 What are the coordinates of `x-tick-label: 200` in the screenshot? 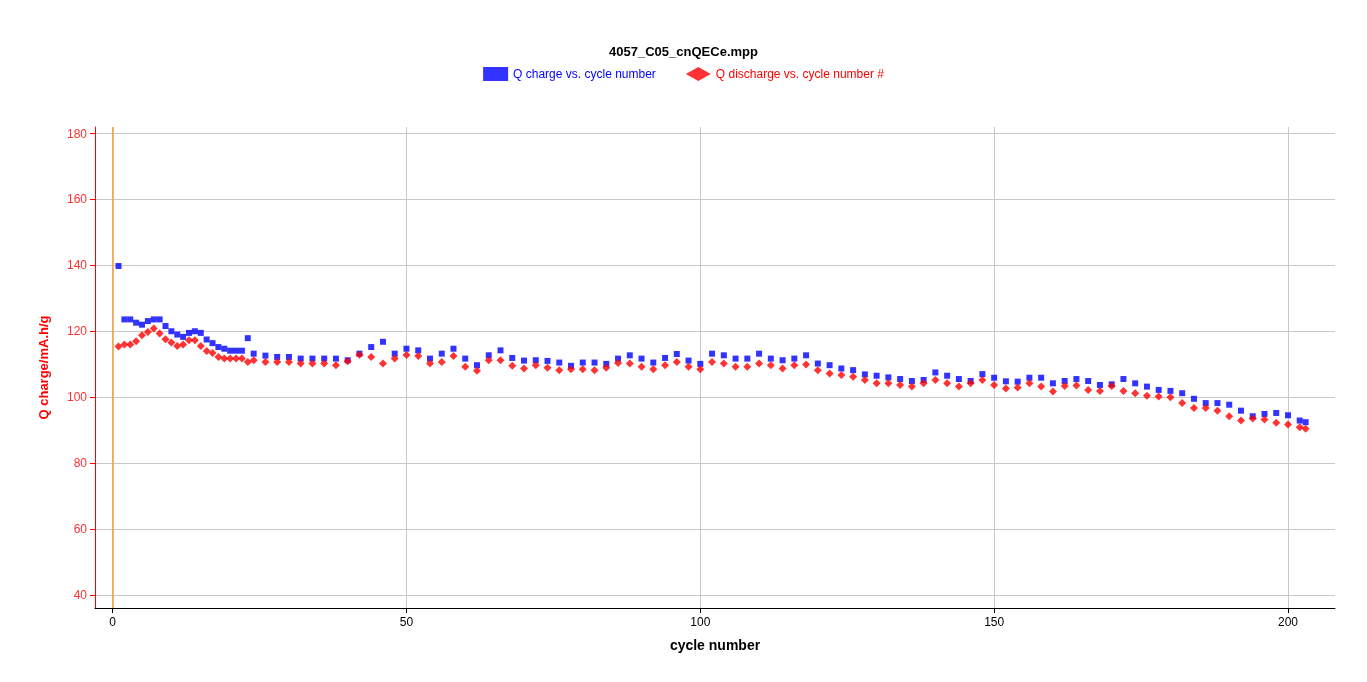 It's located at (1288, 622).